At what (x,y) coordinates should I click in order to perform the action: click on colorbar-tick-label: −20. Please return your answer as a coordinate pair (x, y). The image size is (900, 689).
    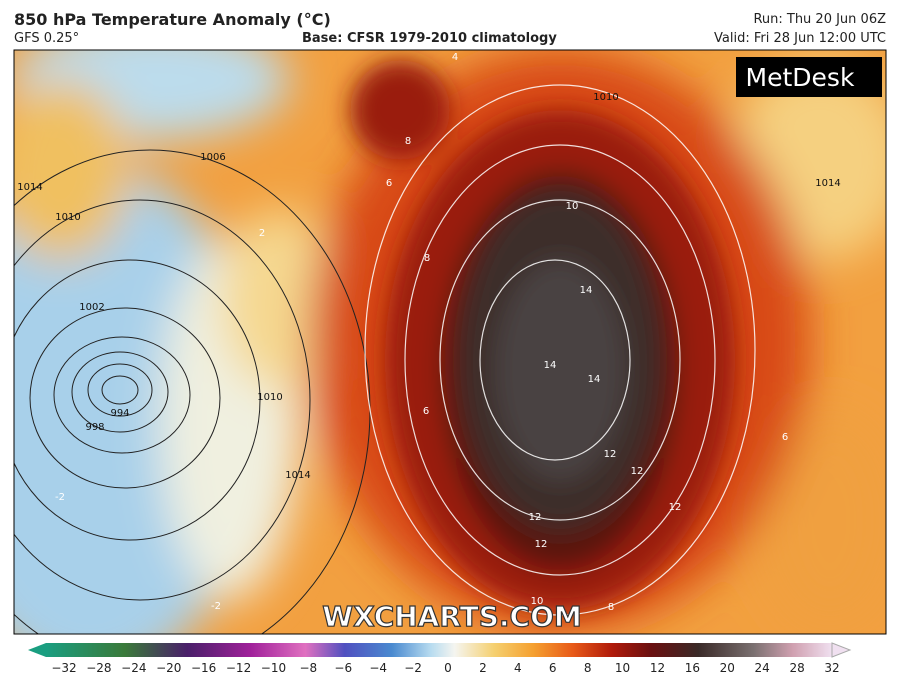
    Looking at the image, I should click on (168, 668).